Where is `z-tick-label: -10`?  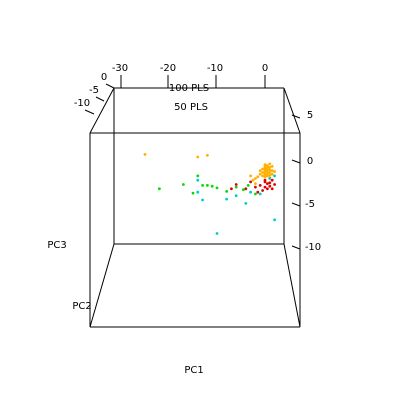
z-tick-label: -10 is located at coordinates (313, 247).